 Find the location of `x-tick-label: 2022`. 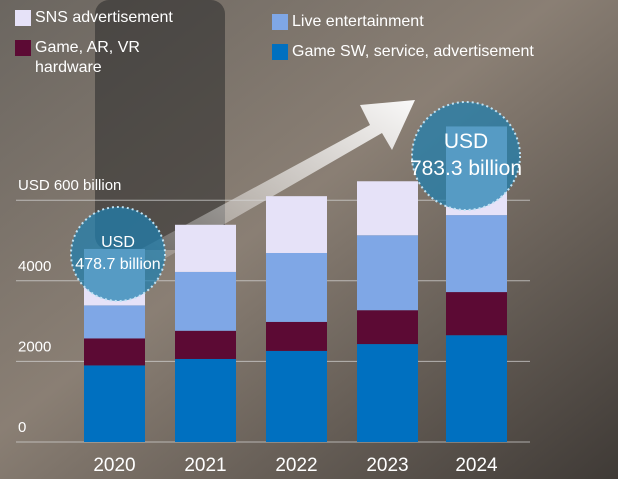

x-tick-label: 2022 is located at coordinates (296, 465).